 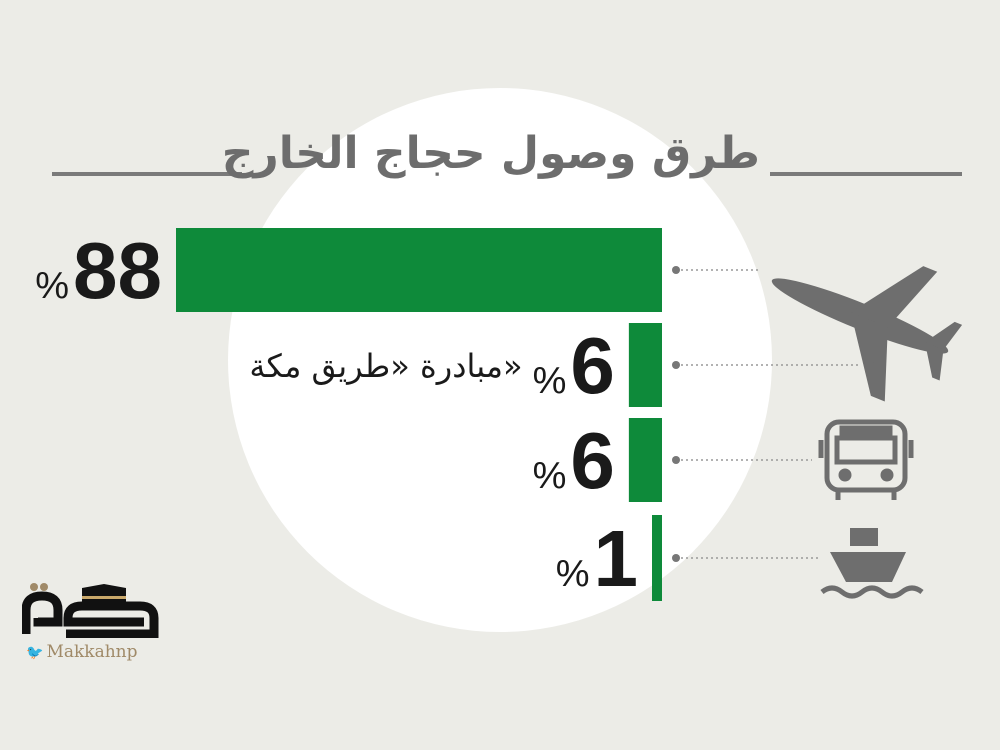 I want to click on chart-title: طرق وصول حجاج الخارج, so click(x=490, y=153).